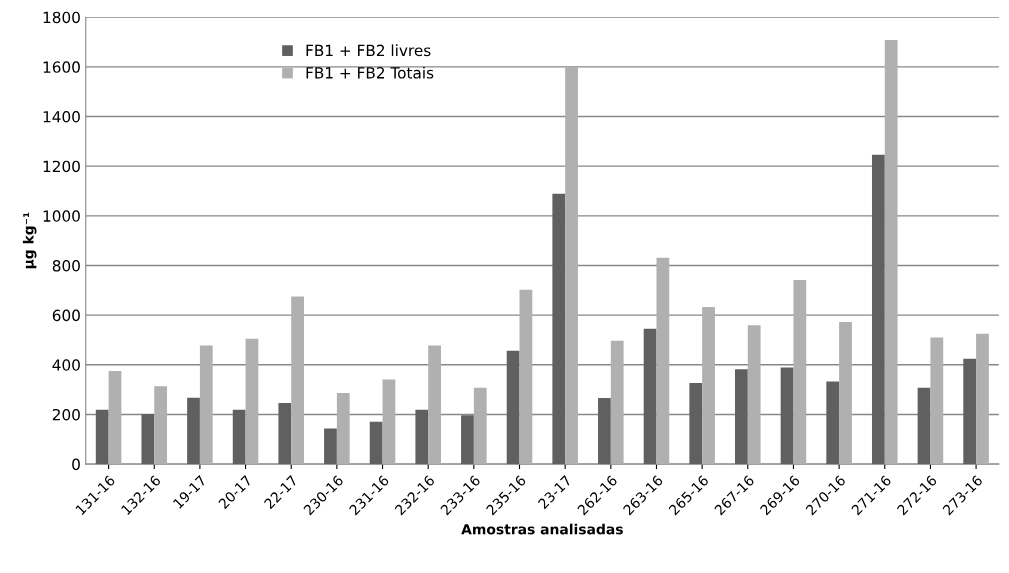 Image resolution: width=1009 pixels, height=573 pixels. Describe the element at coordinates (66, 365) in the screenshot. I see `y-tick-label: 400` at that location.